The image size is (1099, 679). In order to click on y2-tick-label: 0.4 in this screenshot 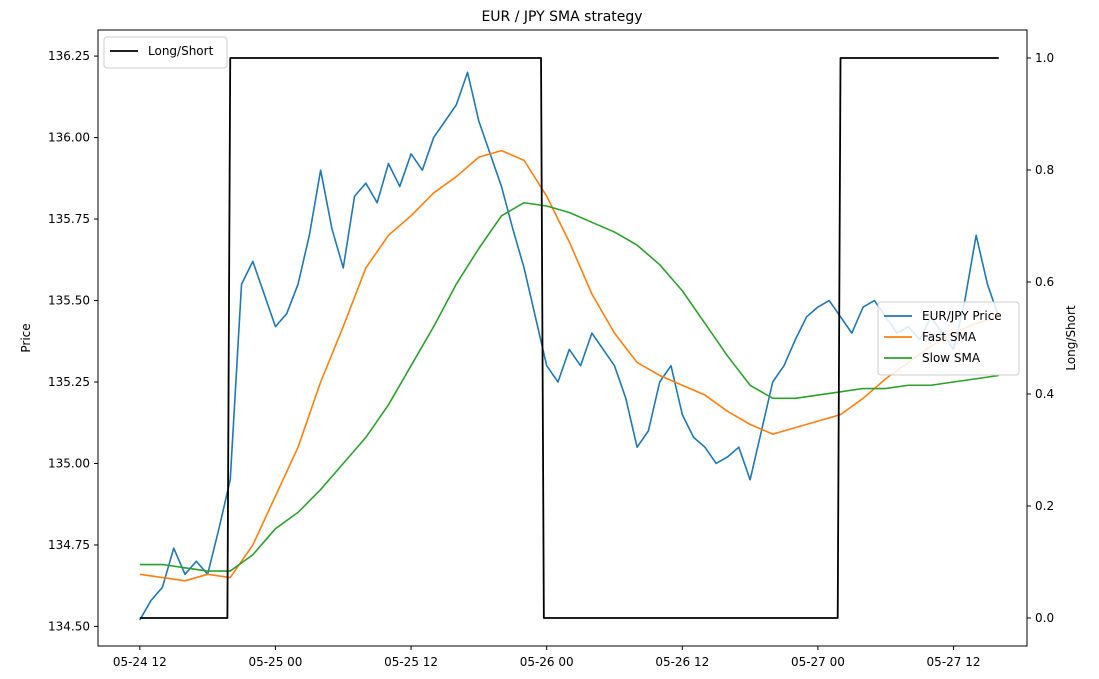, I will do `click(1044, 394)`.